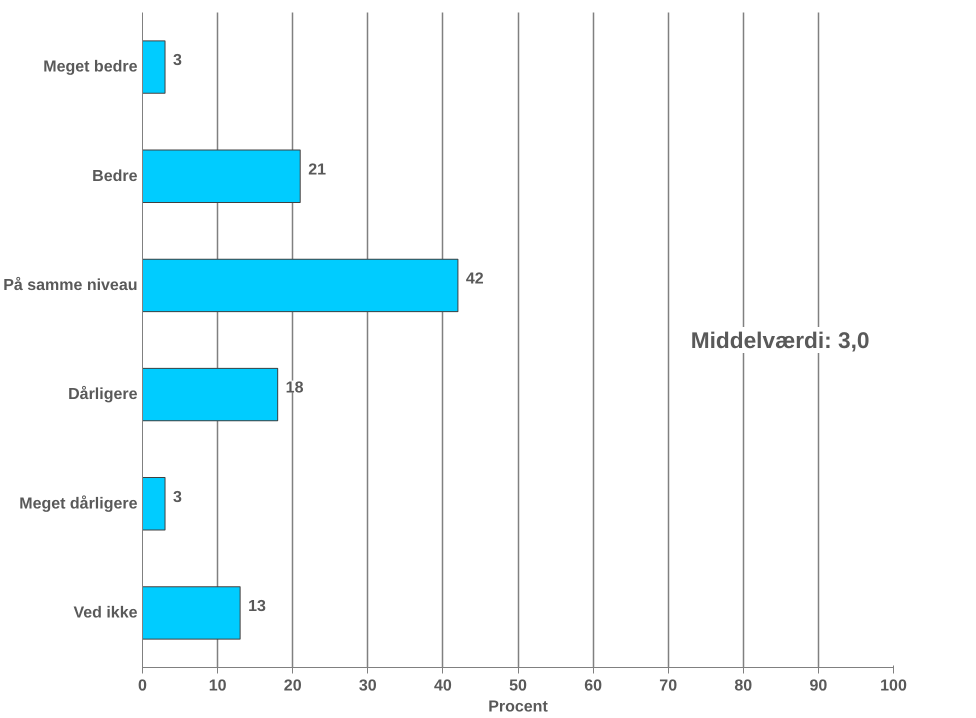 The width and height of the screenshot is (976, 718). I want to click on x-tick-label: 40, so click(443, 686).